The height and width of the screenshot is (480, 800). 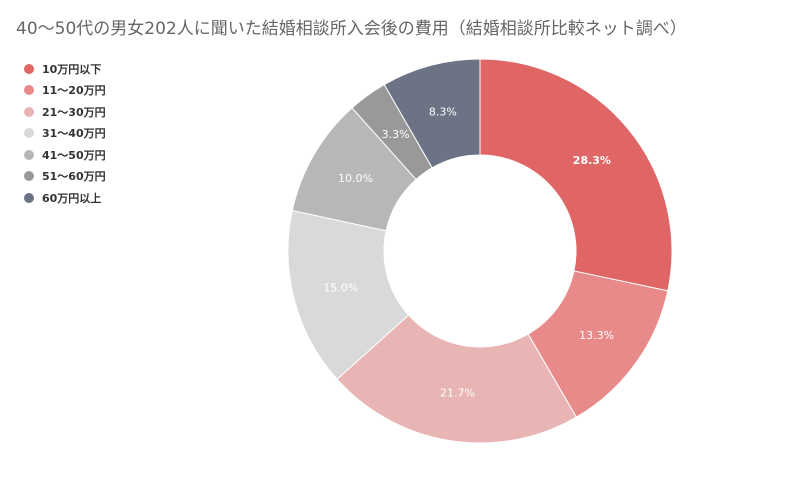 I want to click on legend-item: 11～20万円, so click(x=65, y=91).